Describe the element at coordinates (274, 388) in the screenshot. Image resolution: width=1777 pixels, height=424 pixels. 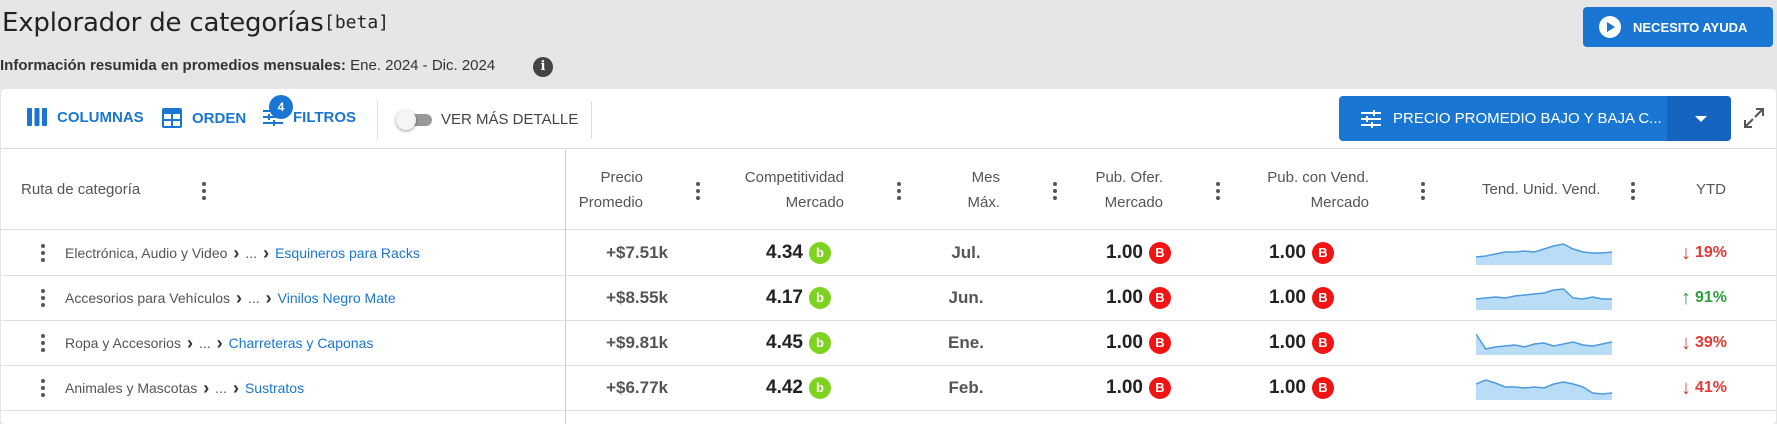
I see `category-leaf-link: Sustratos` at that location.